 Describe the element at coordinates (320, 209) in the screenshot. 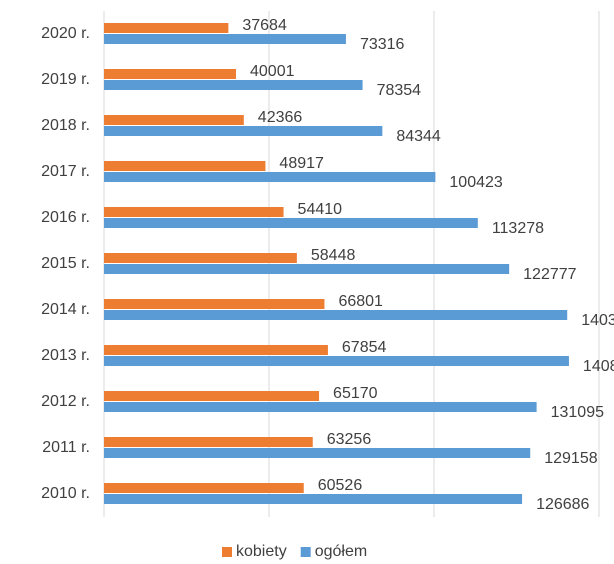

I see `data-label: 54410` at that location.